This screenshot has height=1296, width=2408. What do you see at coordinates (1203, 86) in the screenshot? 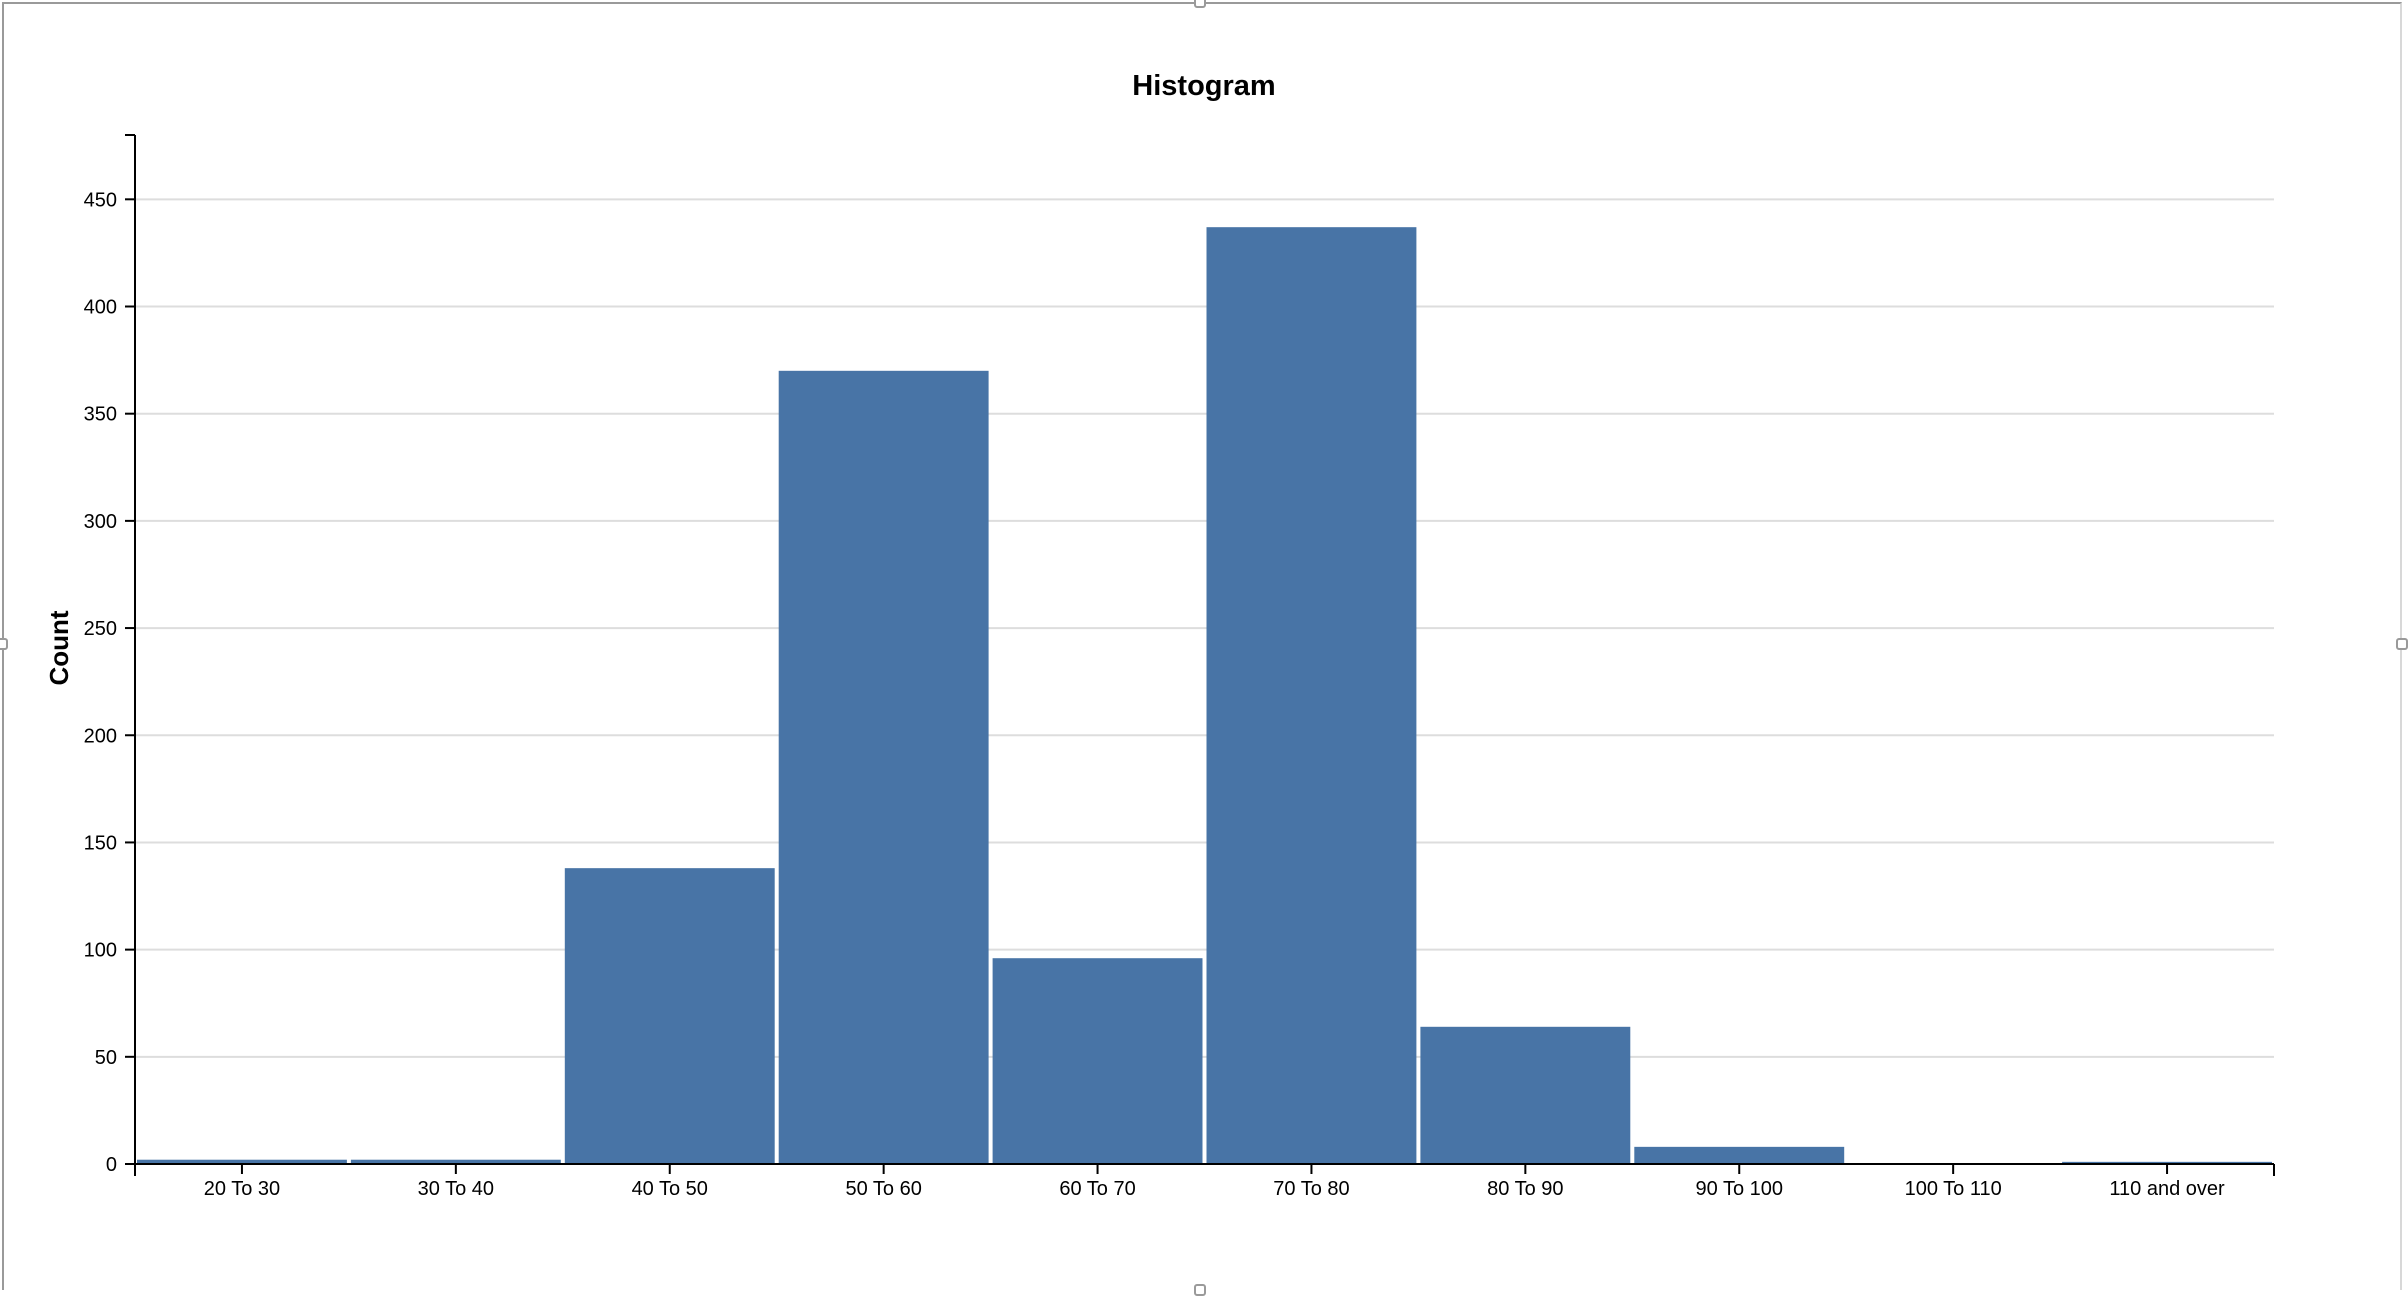
I see `chart-title: Histogram` at bounding box center [1203, 86].